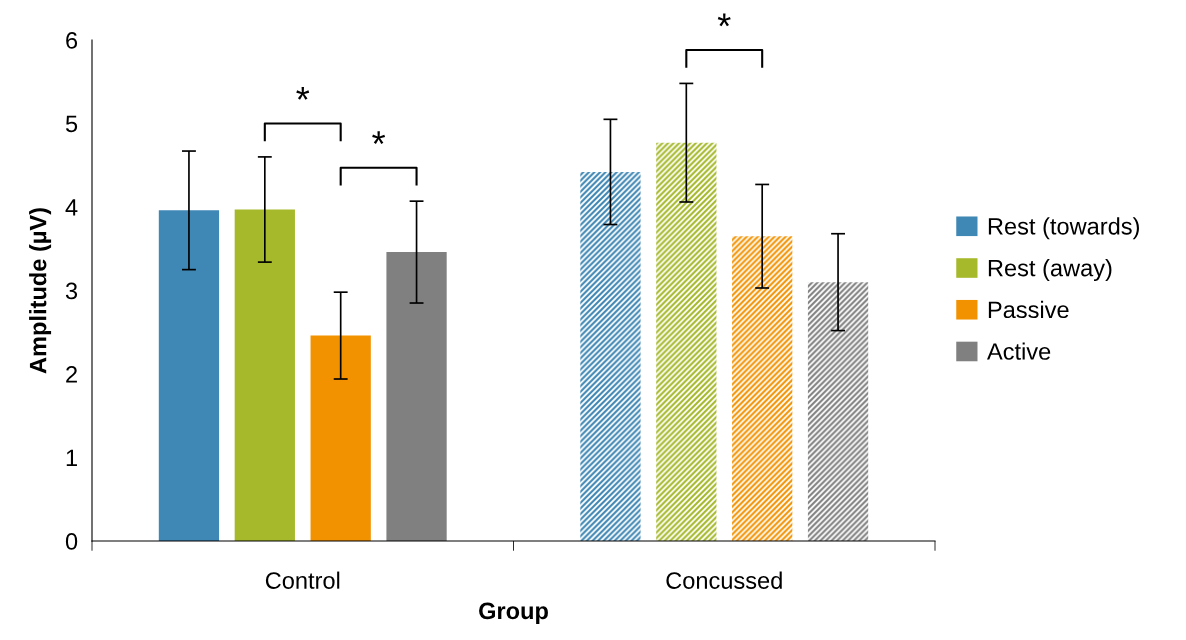 The image size is (1186, 640). Describe the element at coordinates (1063, 228) in the screenshot. I see `legend-label: Rest (towards)` at that location.